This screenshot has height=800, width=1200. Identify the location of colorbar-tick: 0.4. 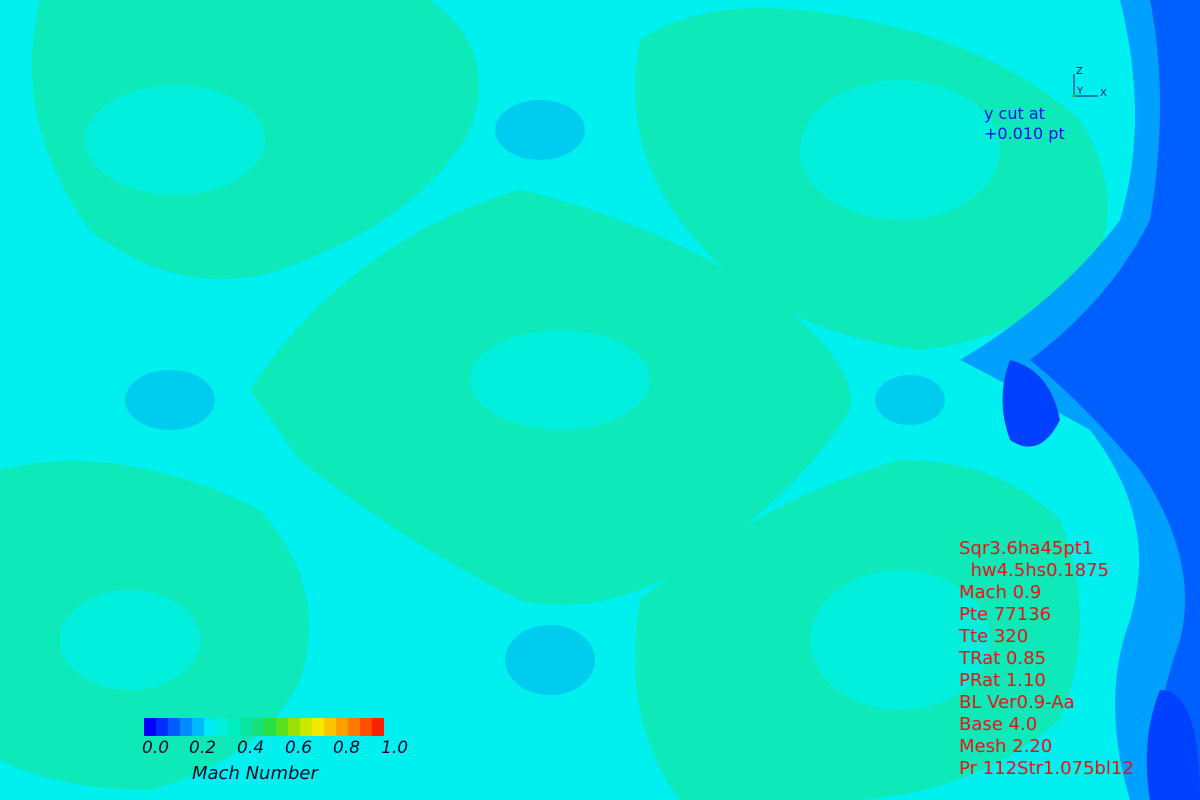
(251, 748).